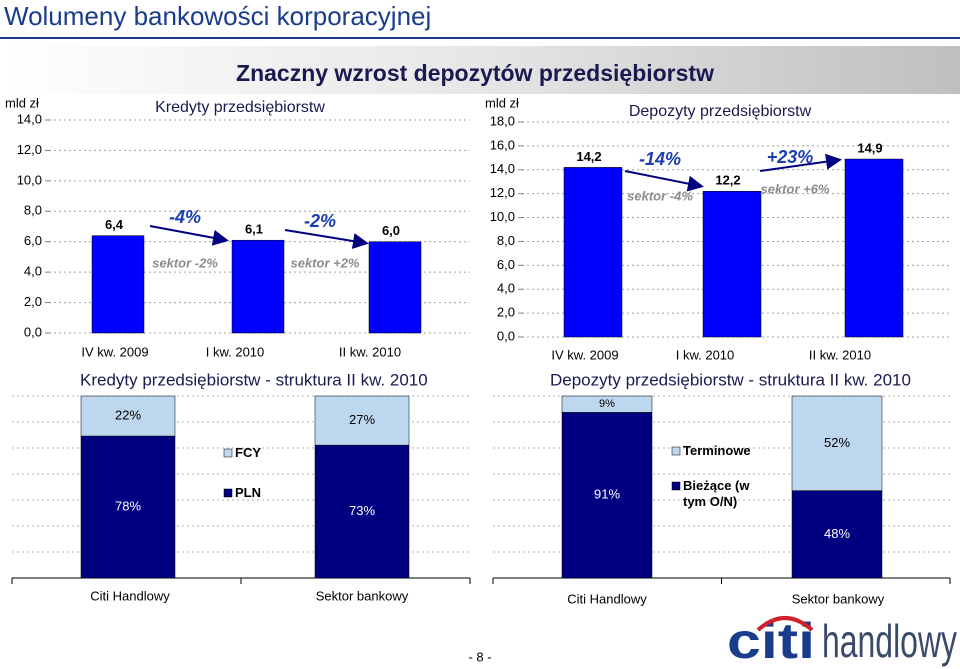 The height and width of the screenshot is (669, 960). I want to click on value-label: 91%, so click(607, 494).